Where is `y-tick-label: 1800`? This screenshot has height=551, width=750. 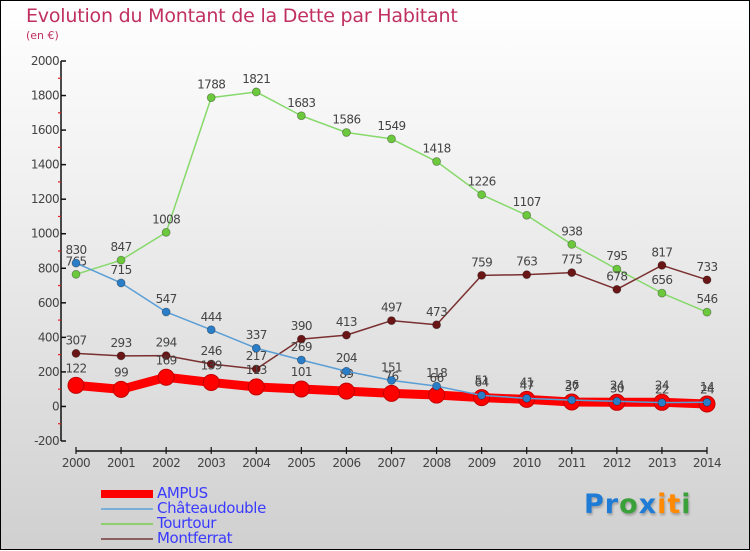 y-tick-label: 1800 is located at coordinates (45, 96).